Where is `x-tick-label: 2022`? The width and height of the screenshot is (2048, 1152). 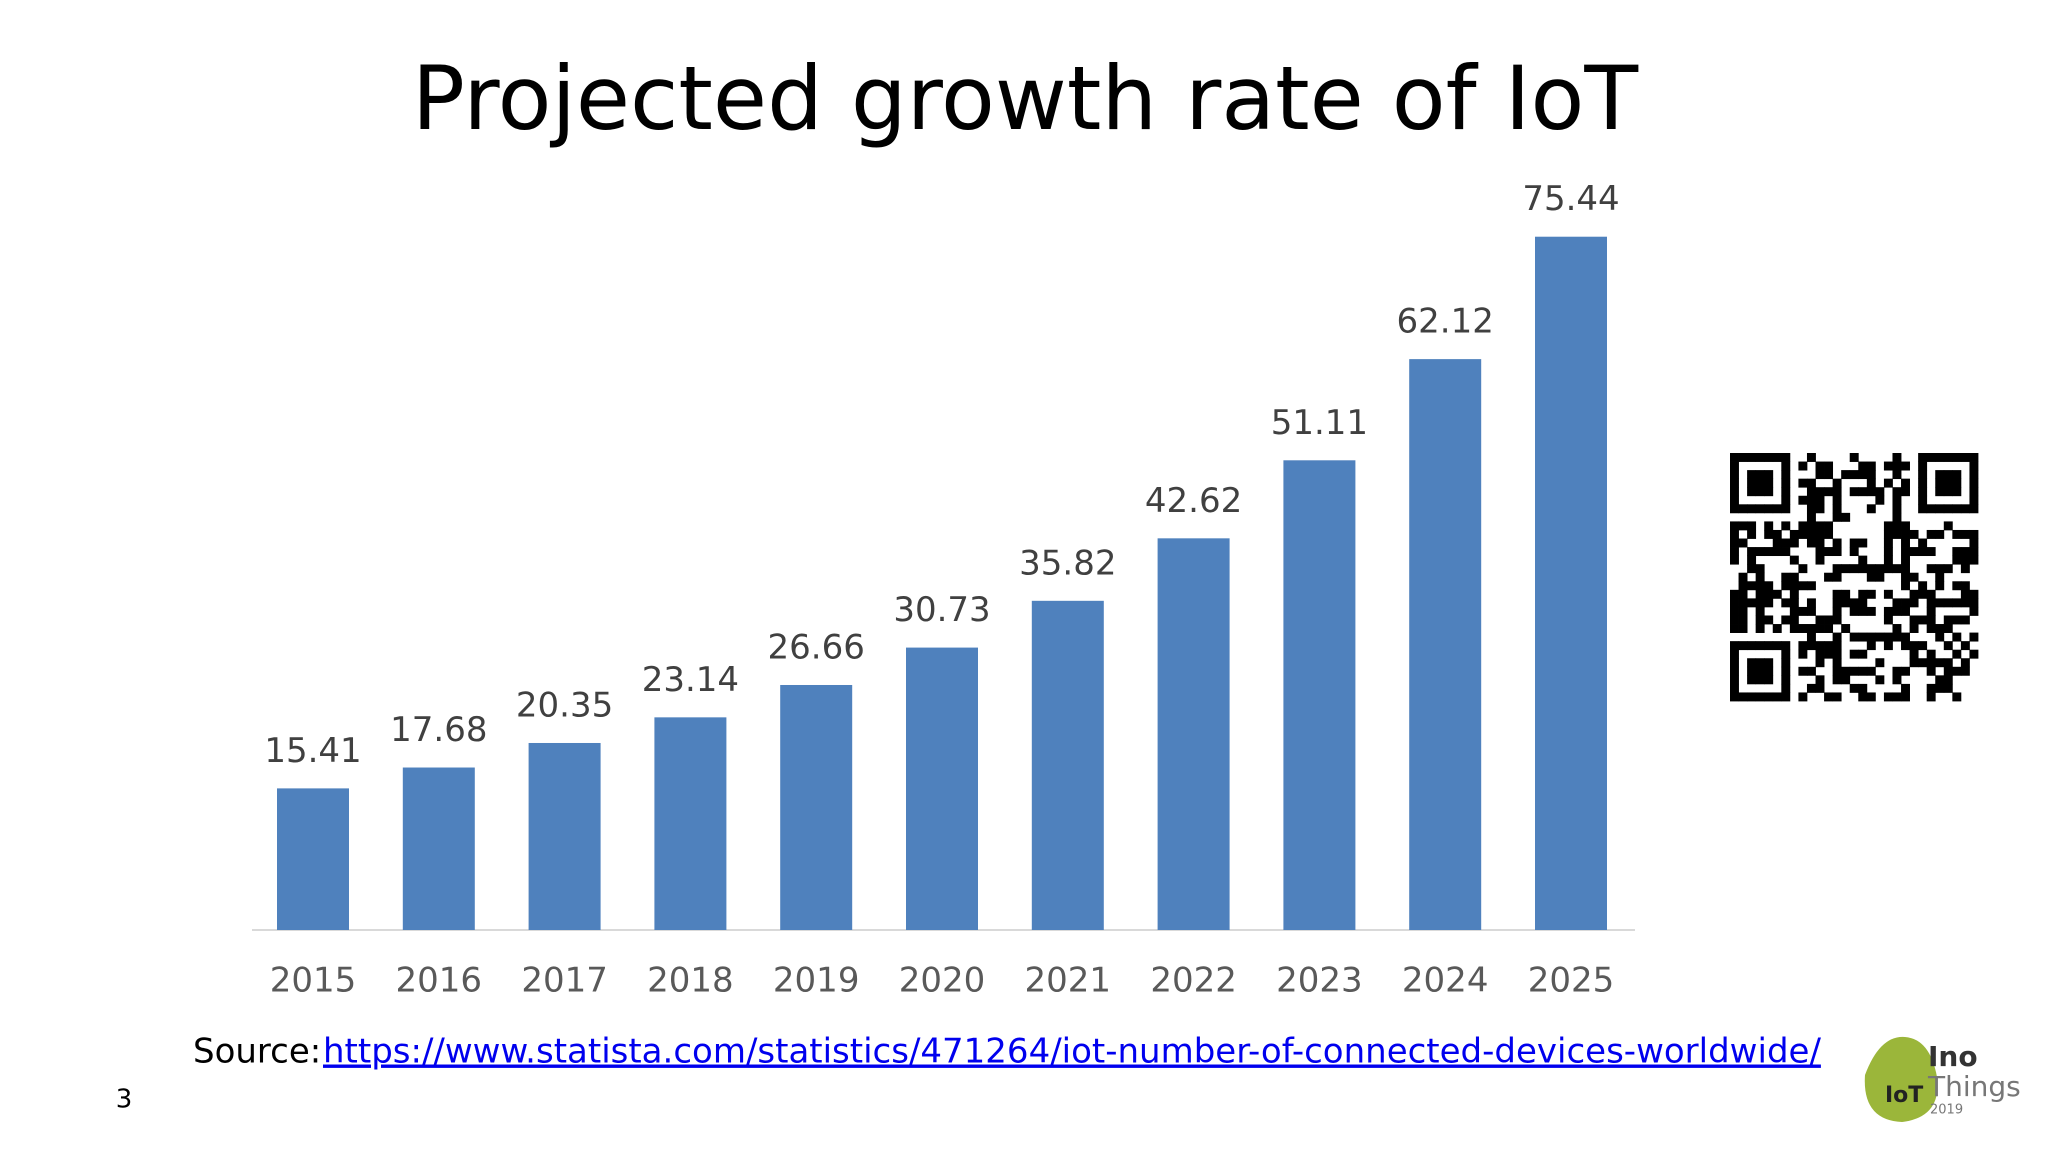 x-tick-label: 2022 is located at coordinates (1193, 981).